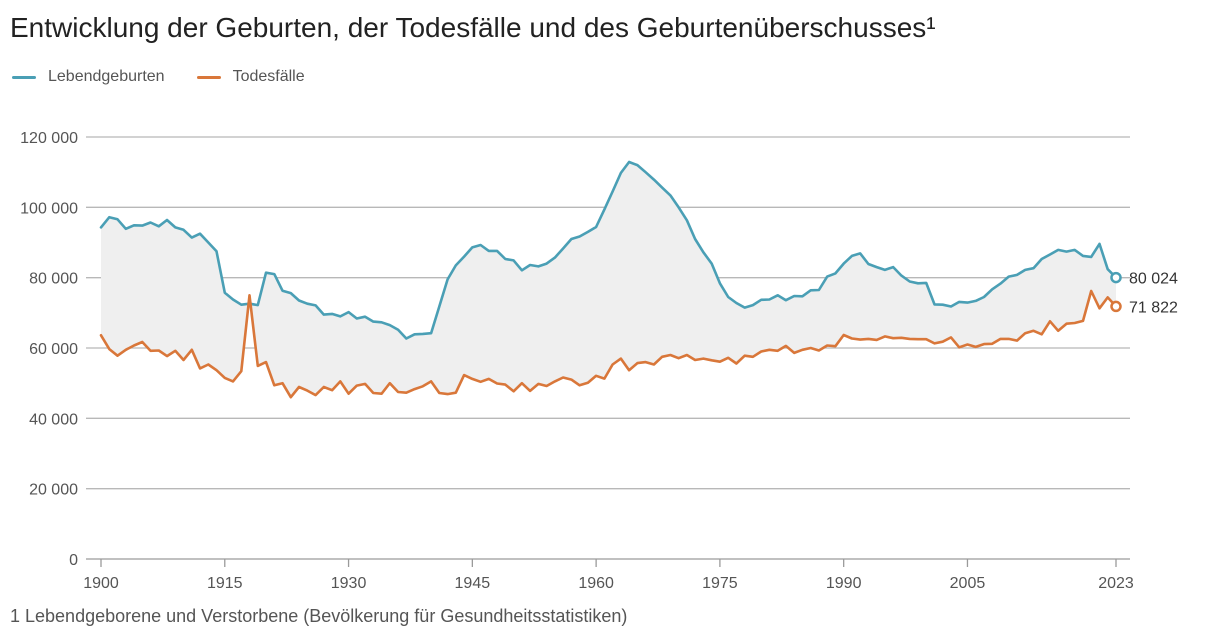 This screenshot has width=1212, height=627. What do you see at coordinates (1153, 307) in the screenshot?
I see `deaths-end-label: 71 822` at bounding box center [1153, 307].